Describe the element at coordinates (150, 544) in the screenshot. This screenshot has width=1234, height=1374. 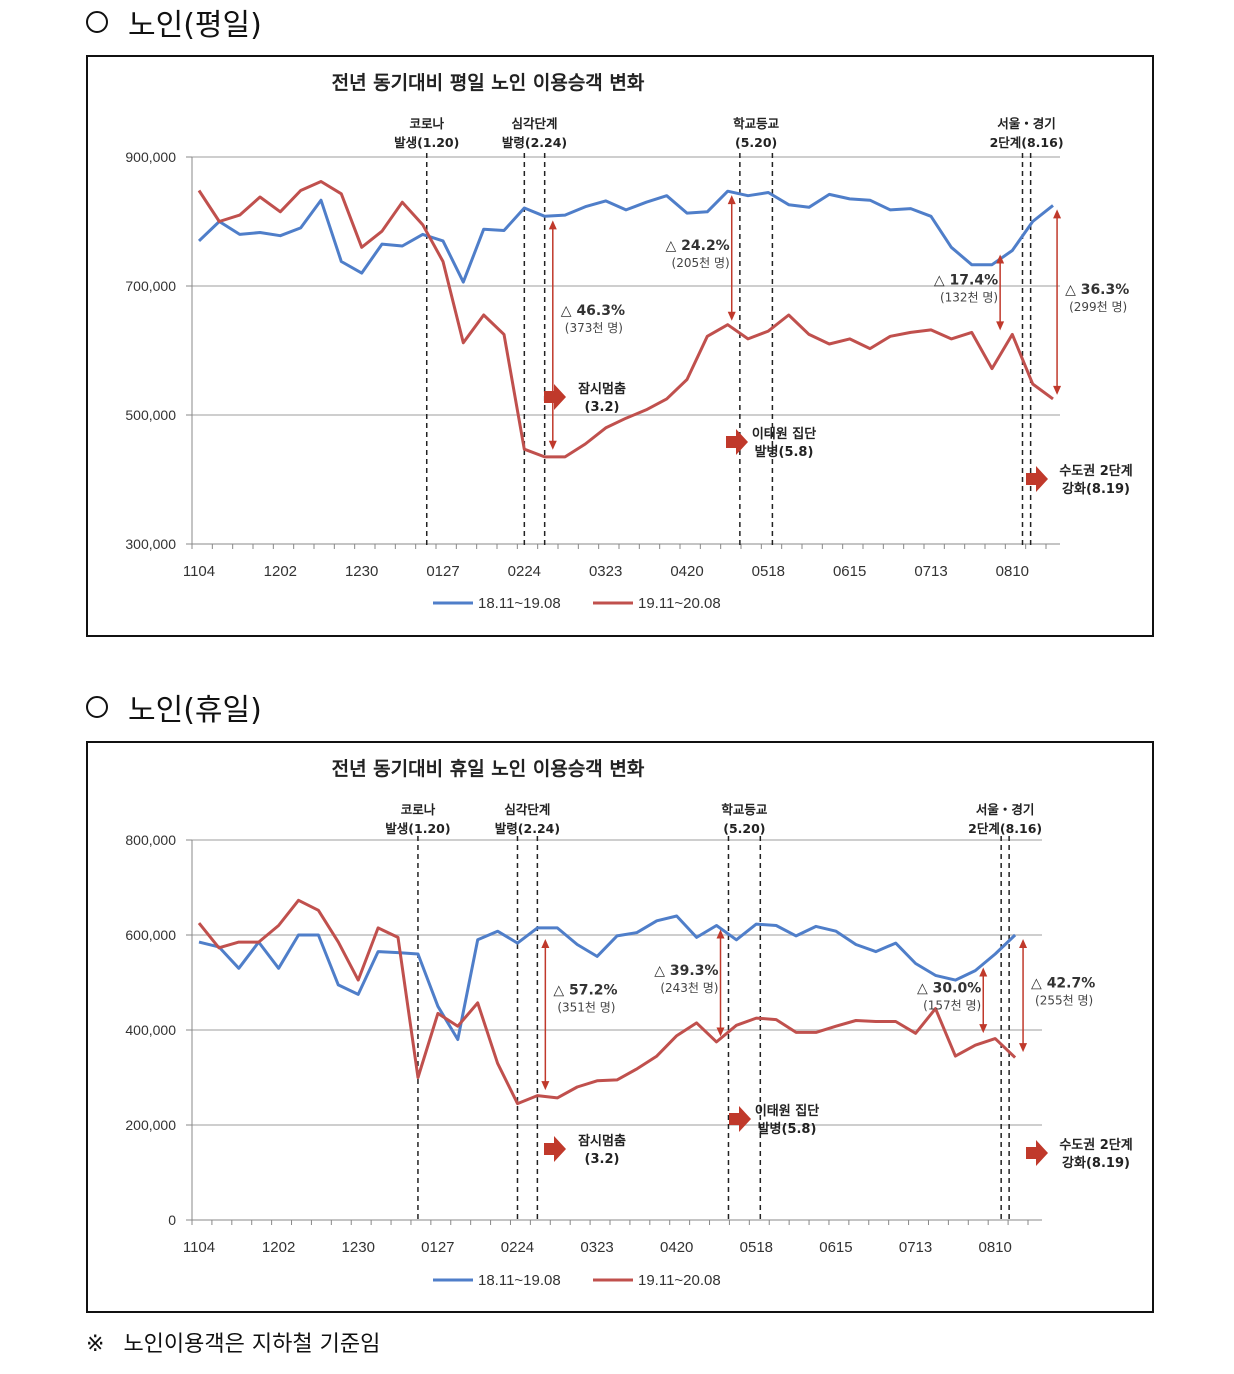
I see `y-tick-label: 300,000` at that location.